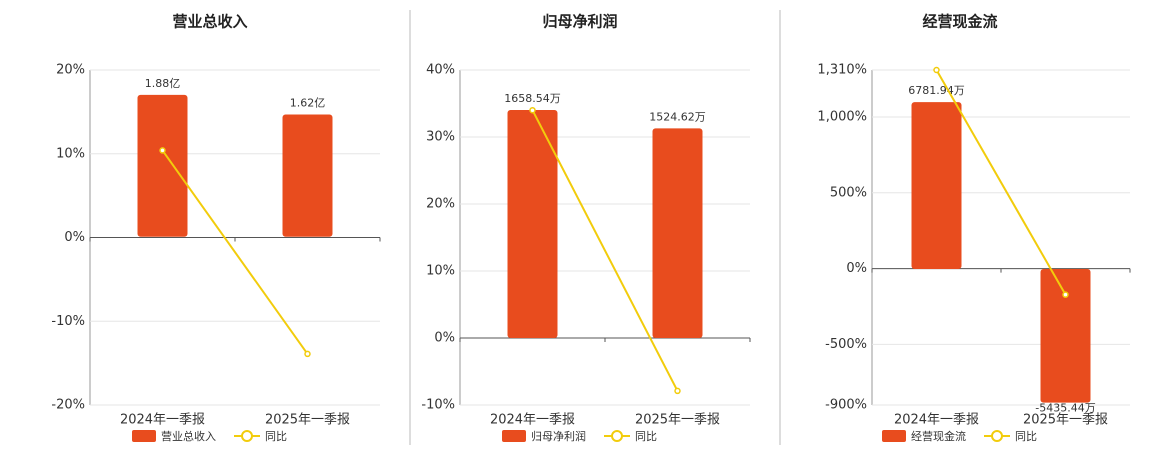  I want to click on legend-label: 经营现金流, so click(938, 436).